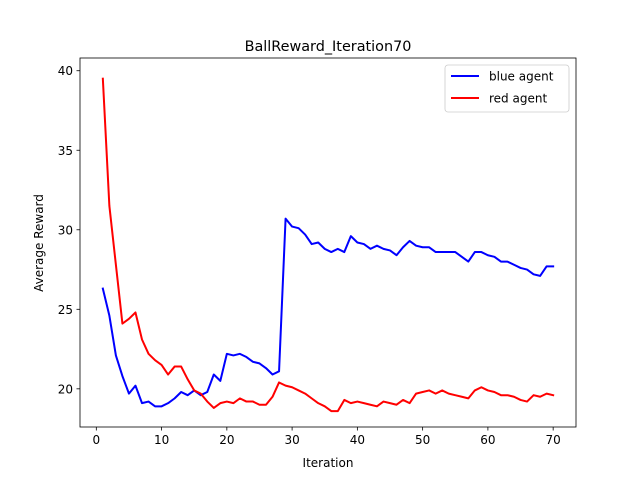 Image resolution: width=640 pixels, height=480 pixels. What do you see at coordinates (487, 440) in the screenshot?
I see `x-tick-label: 60` at bounding box center [487, 440].